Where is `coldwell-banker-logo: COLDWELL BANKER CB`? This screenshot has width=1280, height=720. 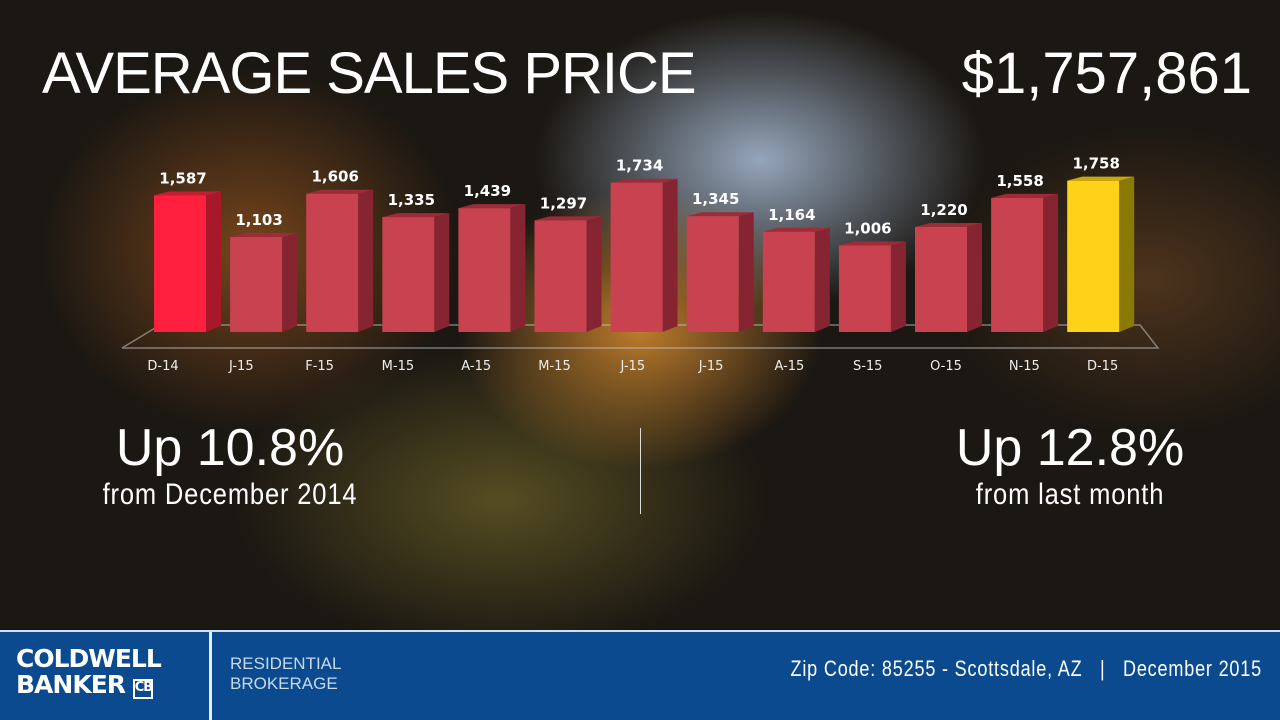
coldwell-banker-logo: COLDWELL BANKER CB is located at coordinates (106, 676).